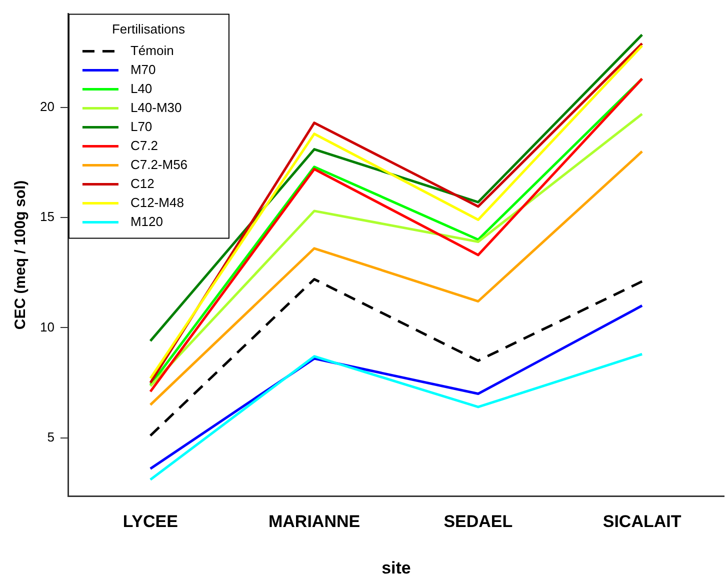  I want to click on legend-label: Témoin, so click(152, 50).